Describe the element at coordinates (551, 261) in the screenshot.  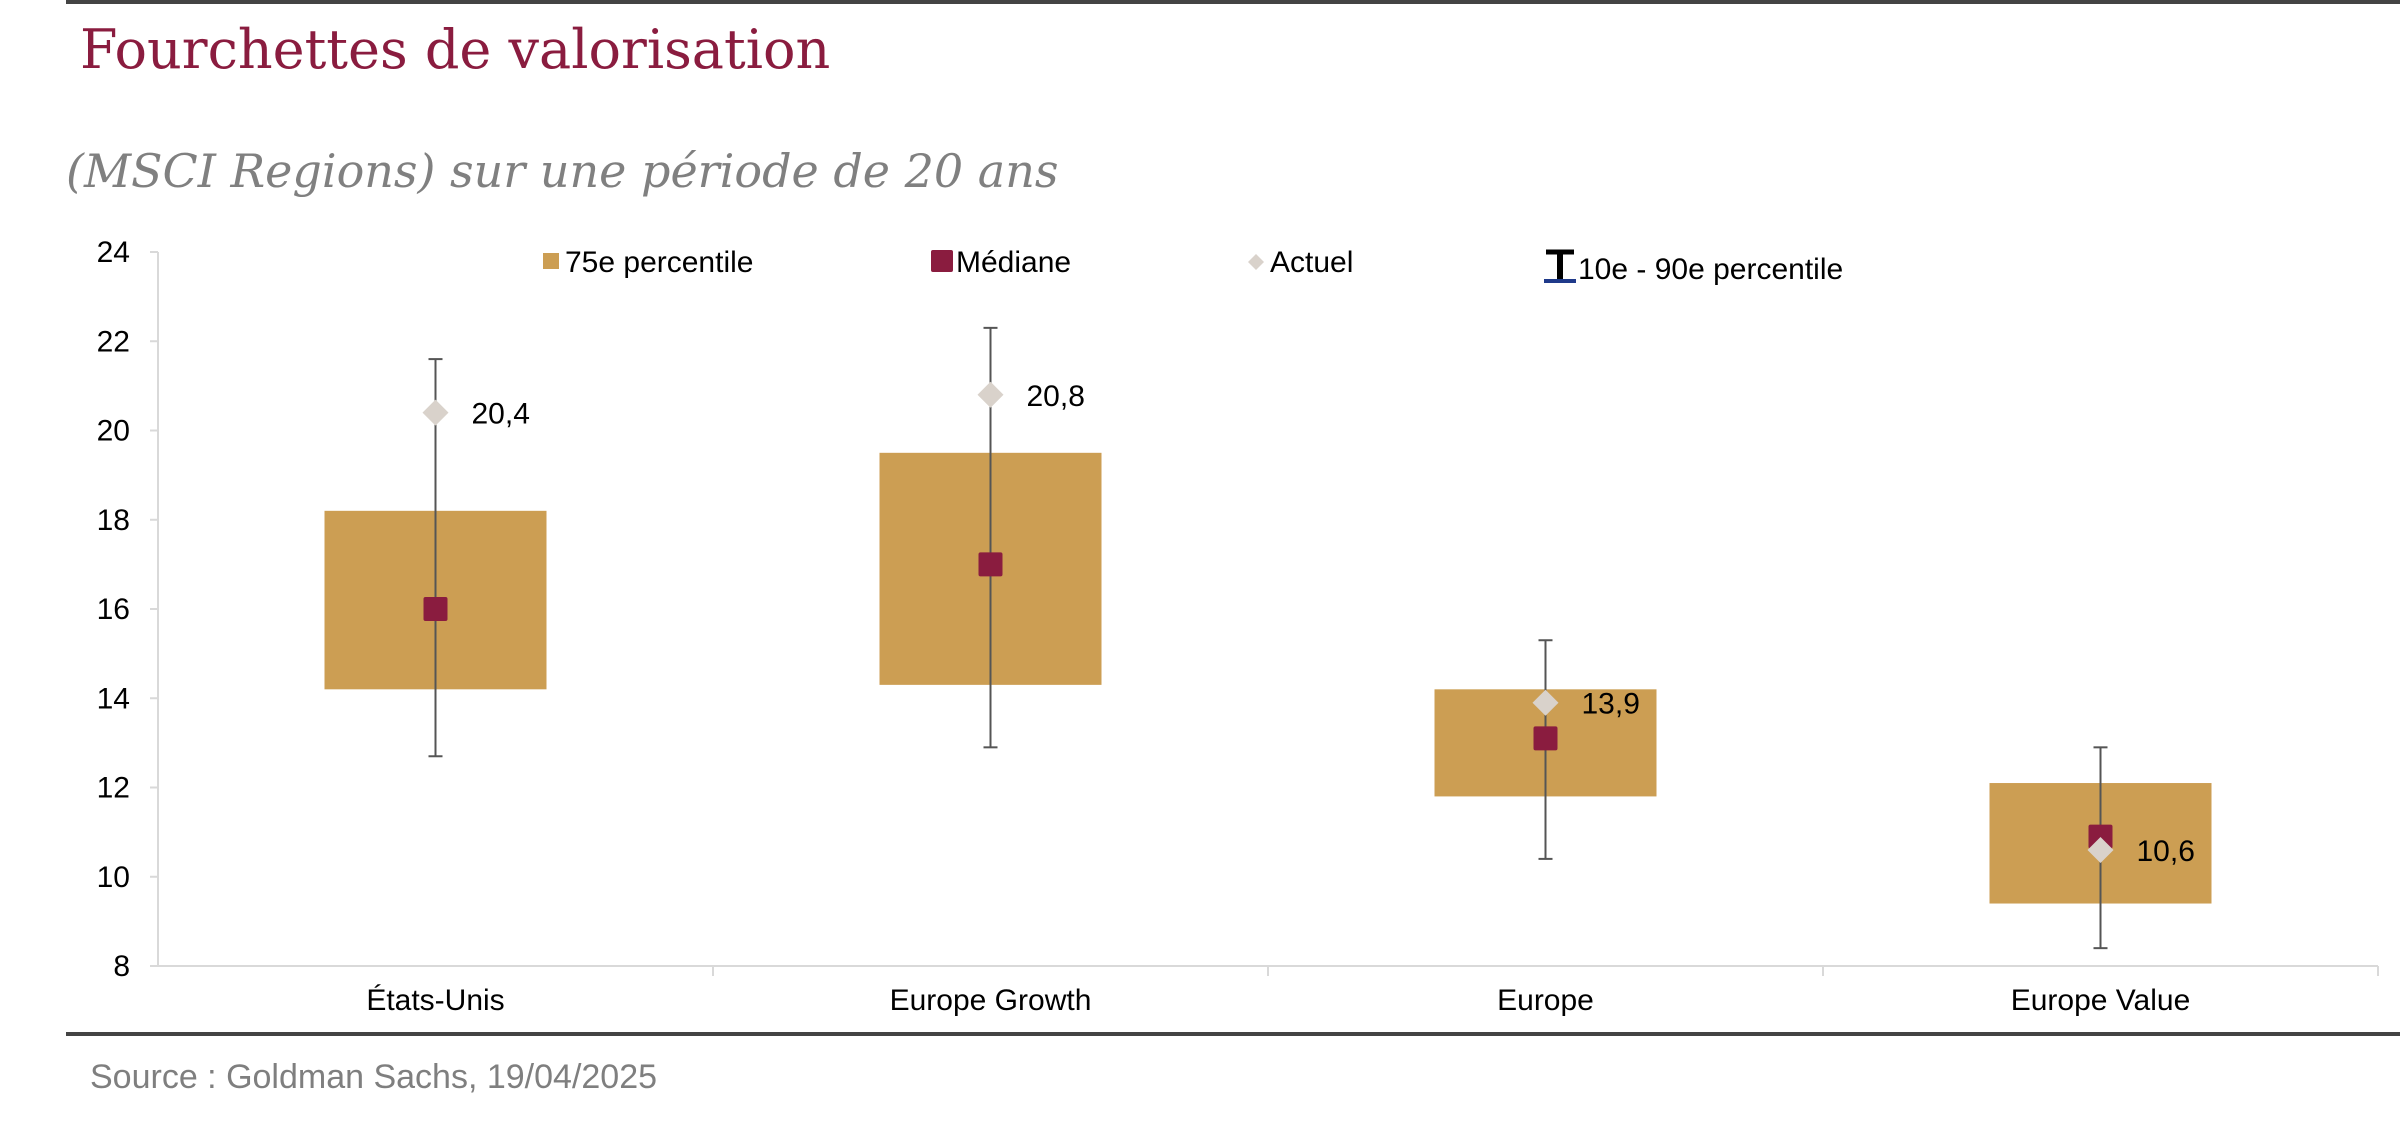
I see `legend-box-swatch` at that location.